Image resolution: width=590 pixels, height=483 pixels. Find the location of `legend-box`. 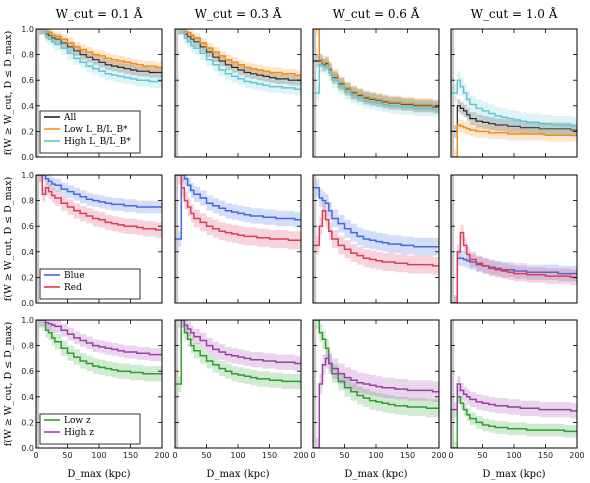

legend-box is located at coordinates (90, 429).